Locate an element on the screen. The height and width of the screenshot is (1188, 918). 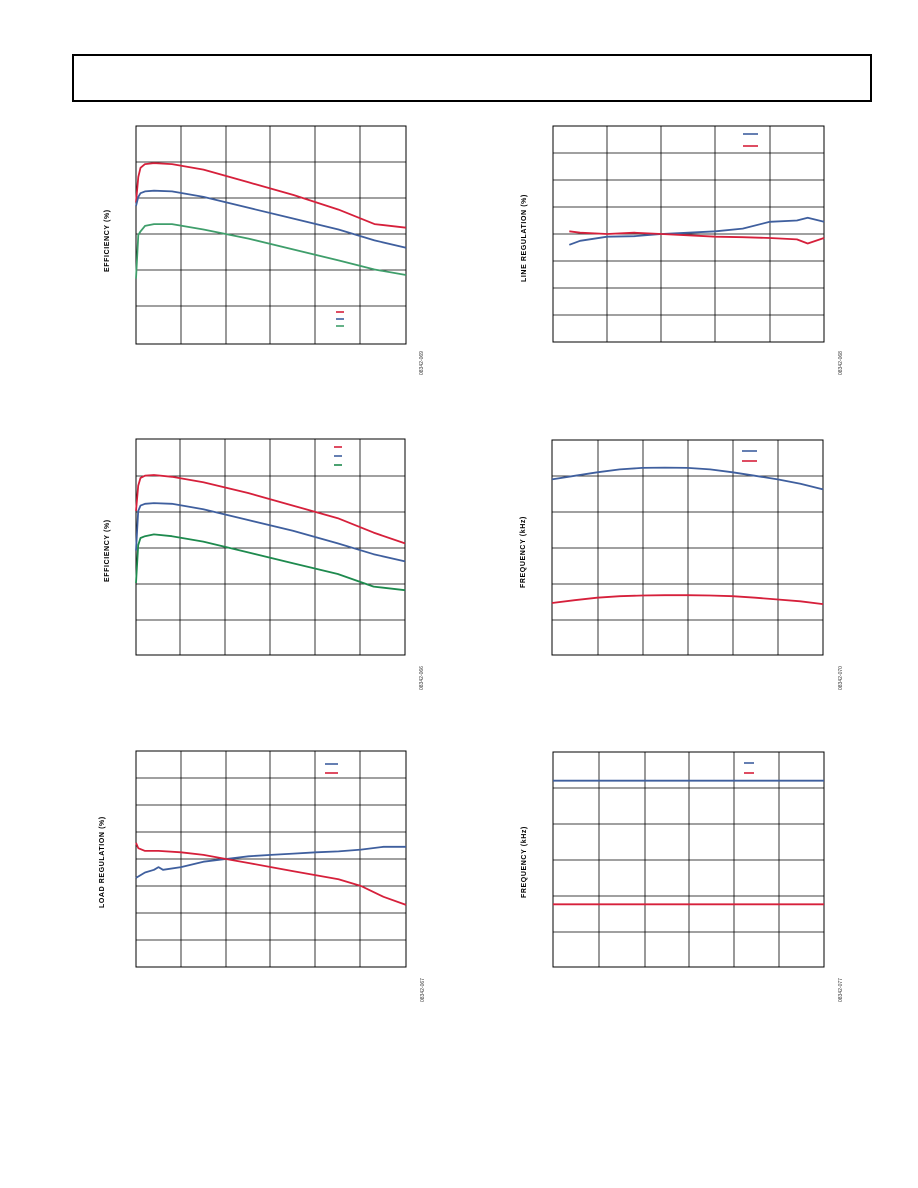
y-axis-label: LOAD REGULATION (%) is located at coordinates (102, 862).